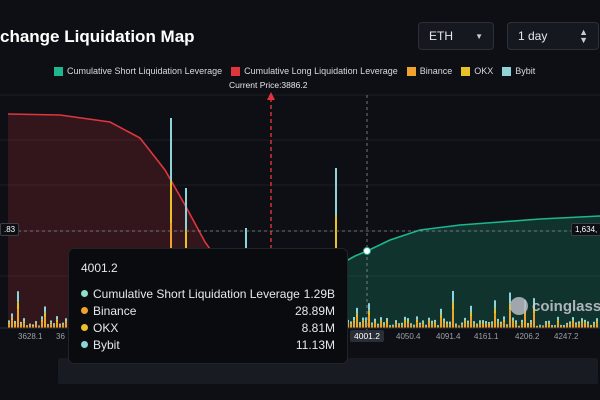 This screenshot has height=400, width=600. Describe the element at coordinates (477, 71) in the screenshot. I see `legend-item-okx: OKX` at that location.